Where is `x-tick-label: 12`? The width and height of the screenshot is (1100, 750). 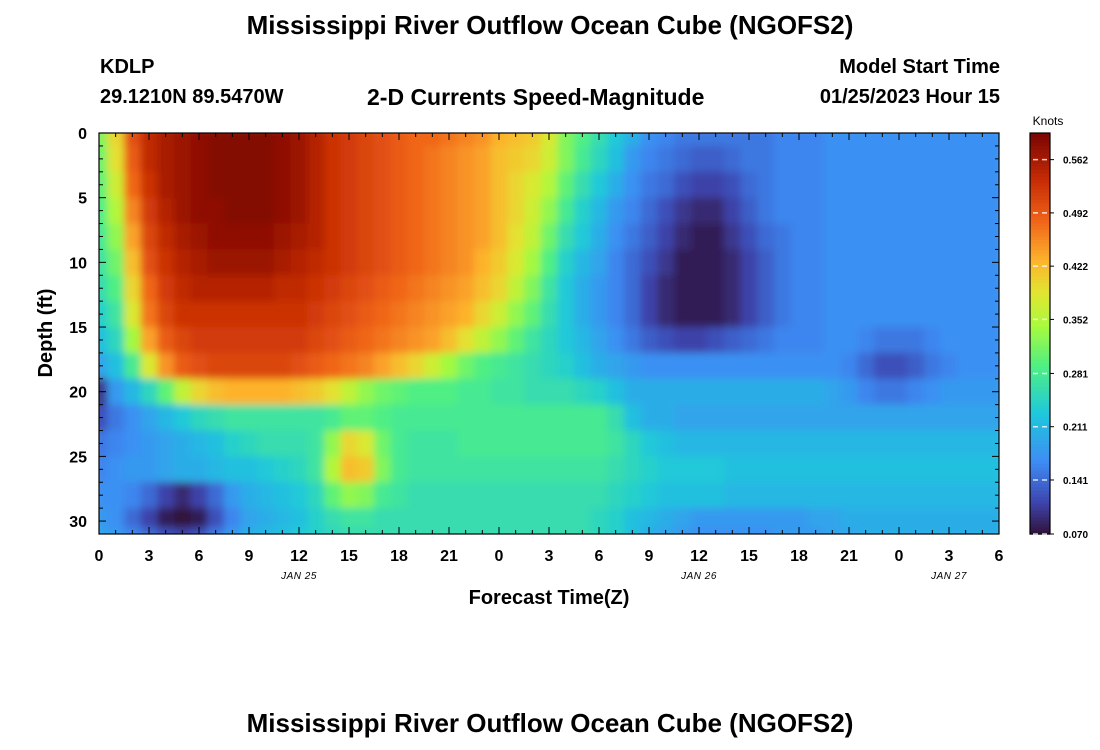
x-tick-label: 12 is located at coordinates (699, 556).